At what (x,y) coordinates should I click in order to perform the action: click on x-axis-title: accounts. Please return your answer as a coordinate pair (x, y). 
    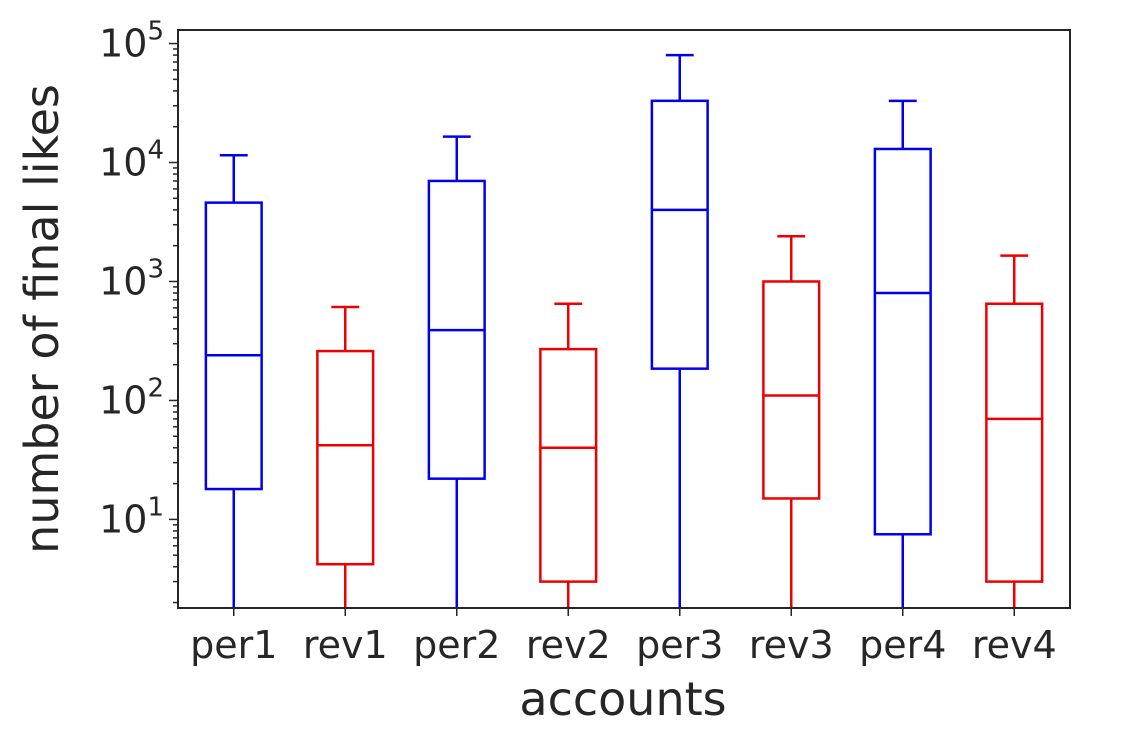
    Looking at the image, I should click on (622, 699).